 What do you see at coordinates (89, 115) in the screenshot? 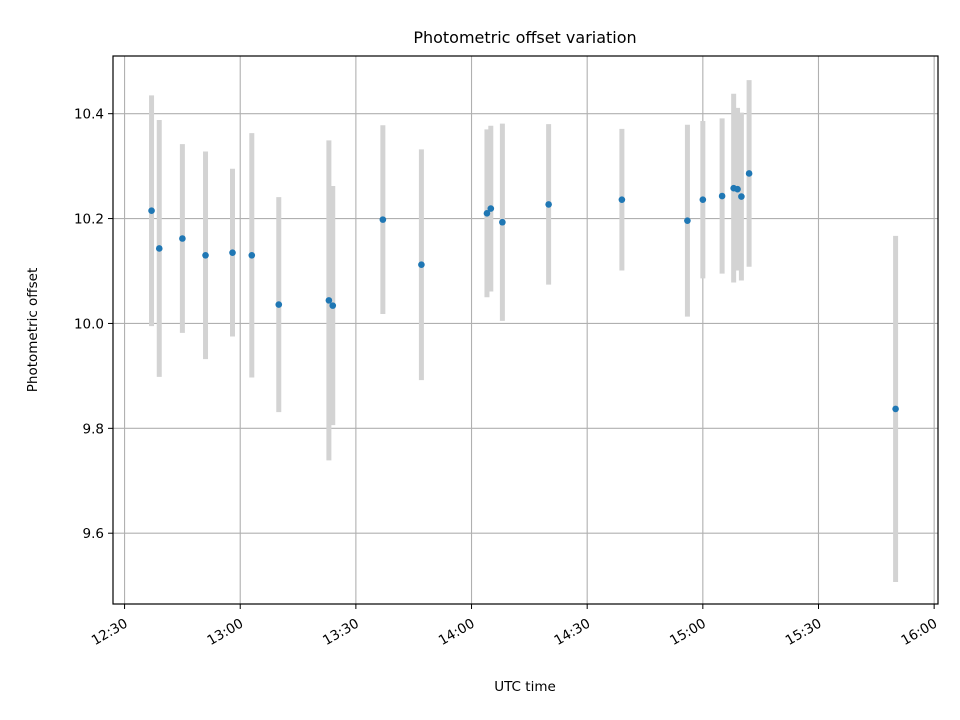
I see `y-tick-label: 10.4` at bounding box center [89, 115].